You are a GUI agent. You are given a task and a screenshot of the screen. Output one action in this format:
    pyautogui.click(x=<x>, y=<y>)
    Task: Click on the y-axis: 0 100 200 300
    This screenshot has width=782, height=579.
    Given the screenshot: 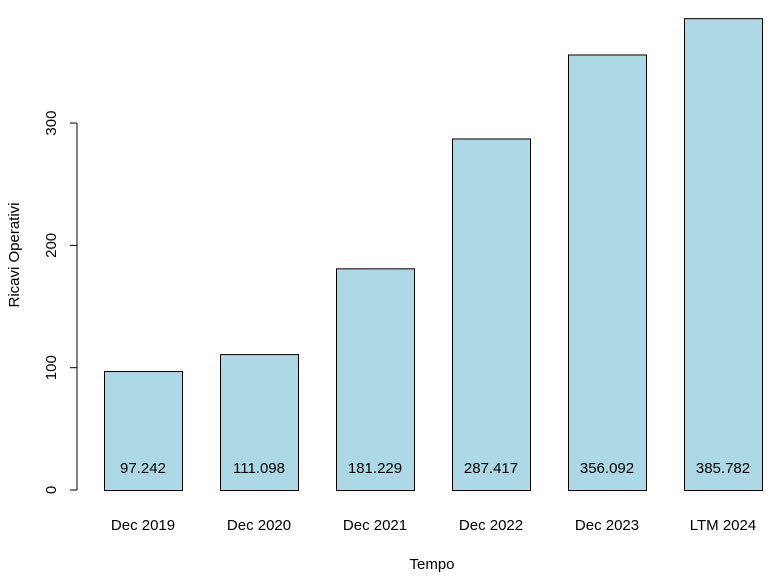 What is the action you would take?
    pyautogui.click(x=60, y=302)
    